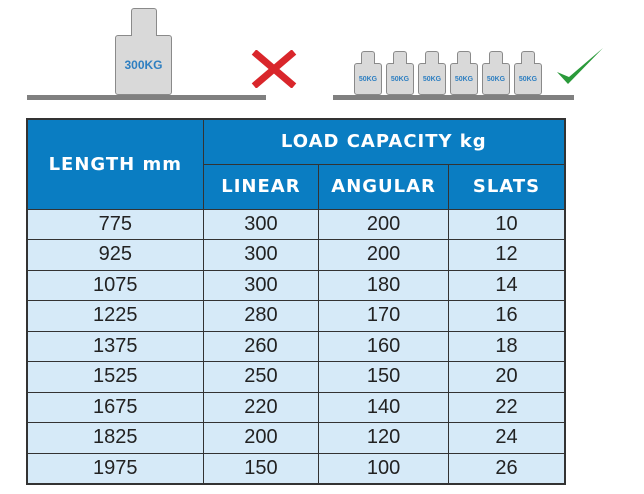  Describe the element at coordinates (143, 65) in the screenshot. I see `weight-label: 300KG` at that location.